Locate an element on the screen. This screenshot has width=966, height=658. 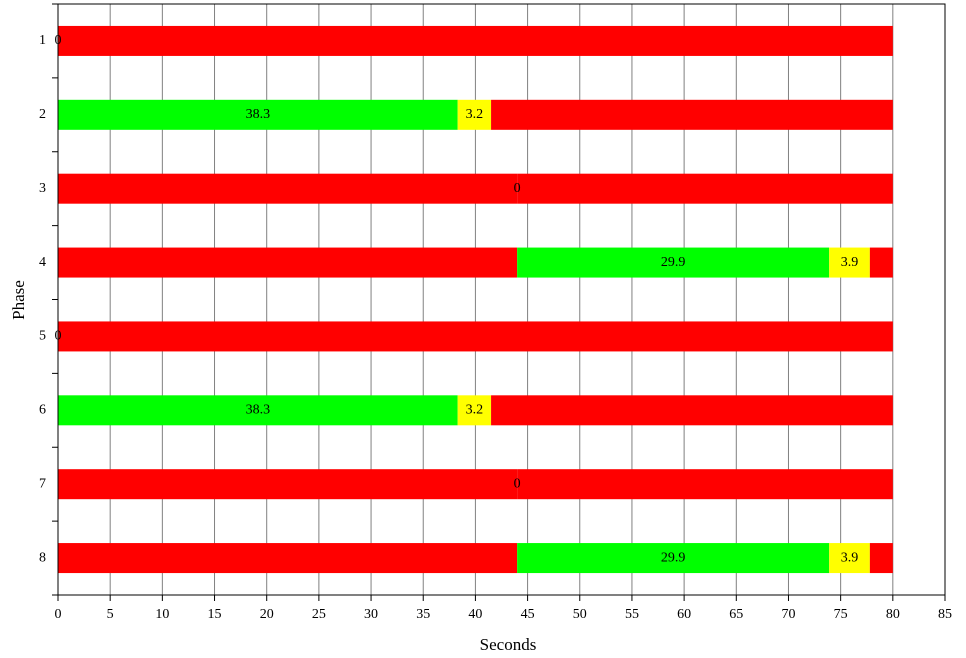
y-tick-label: 8 is located at coordinates (42, 557).